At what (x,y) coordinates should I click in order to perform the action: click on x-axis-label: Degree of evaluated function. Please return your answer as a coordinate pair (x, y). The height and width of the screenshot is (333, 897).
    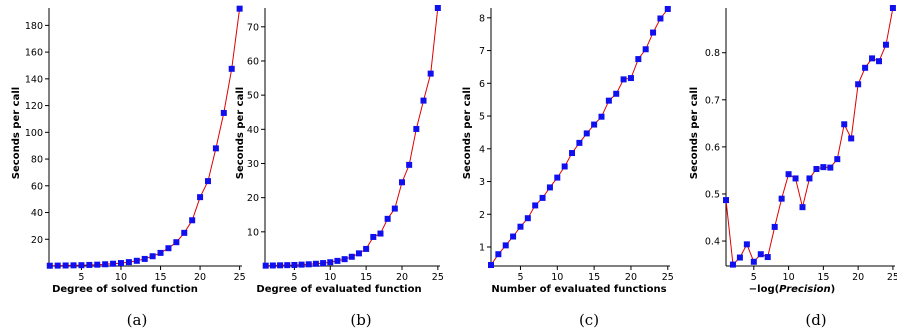
    Looking at the image, I should click on (338, 289).